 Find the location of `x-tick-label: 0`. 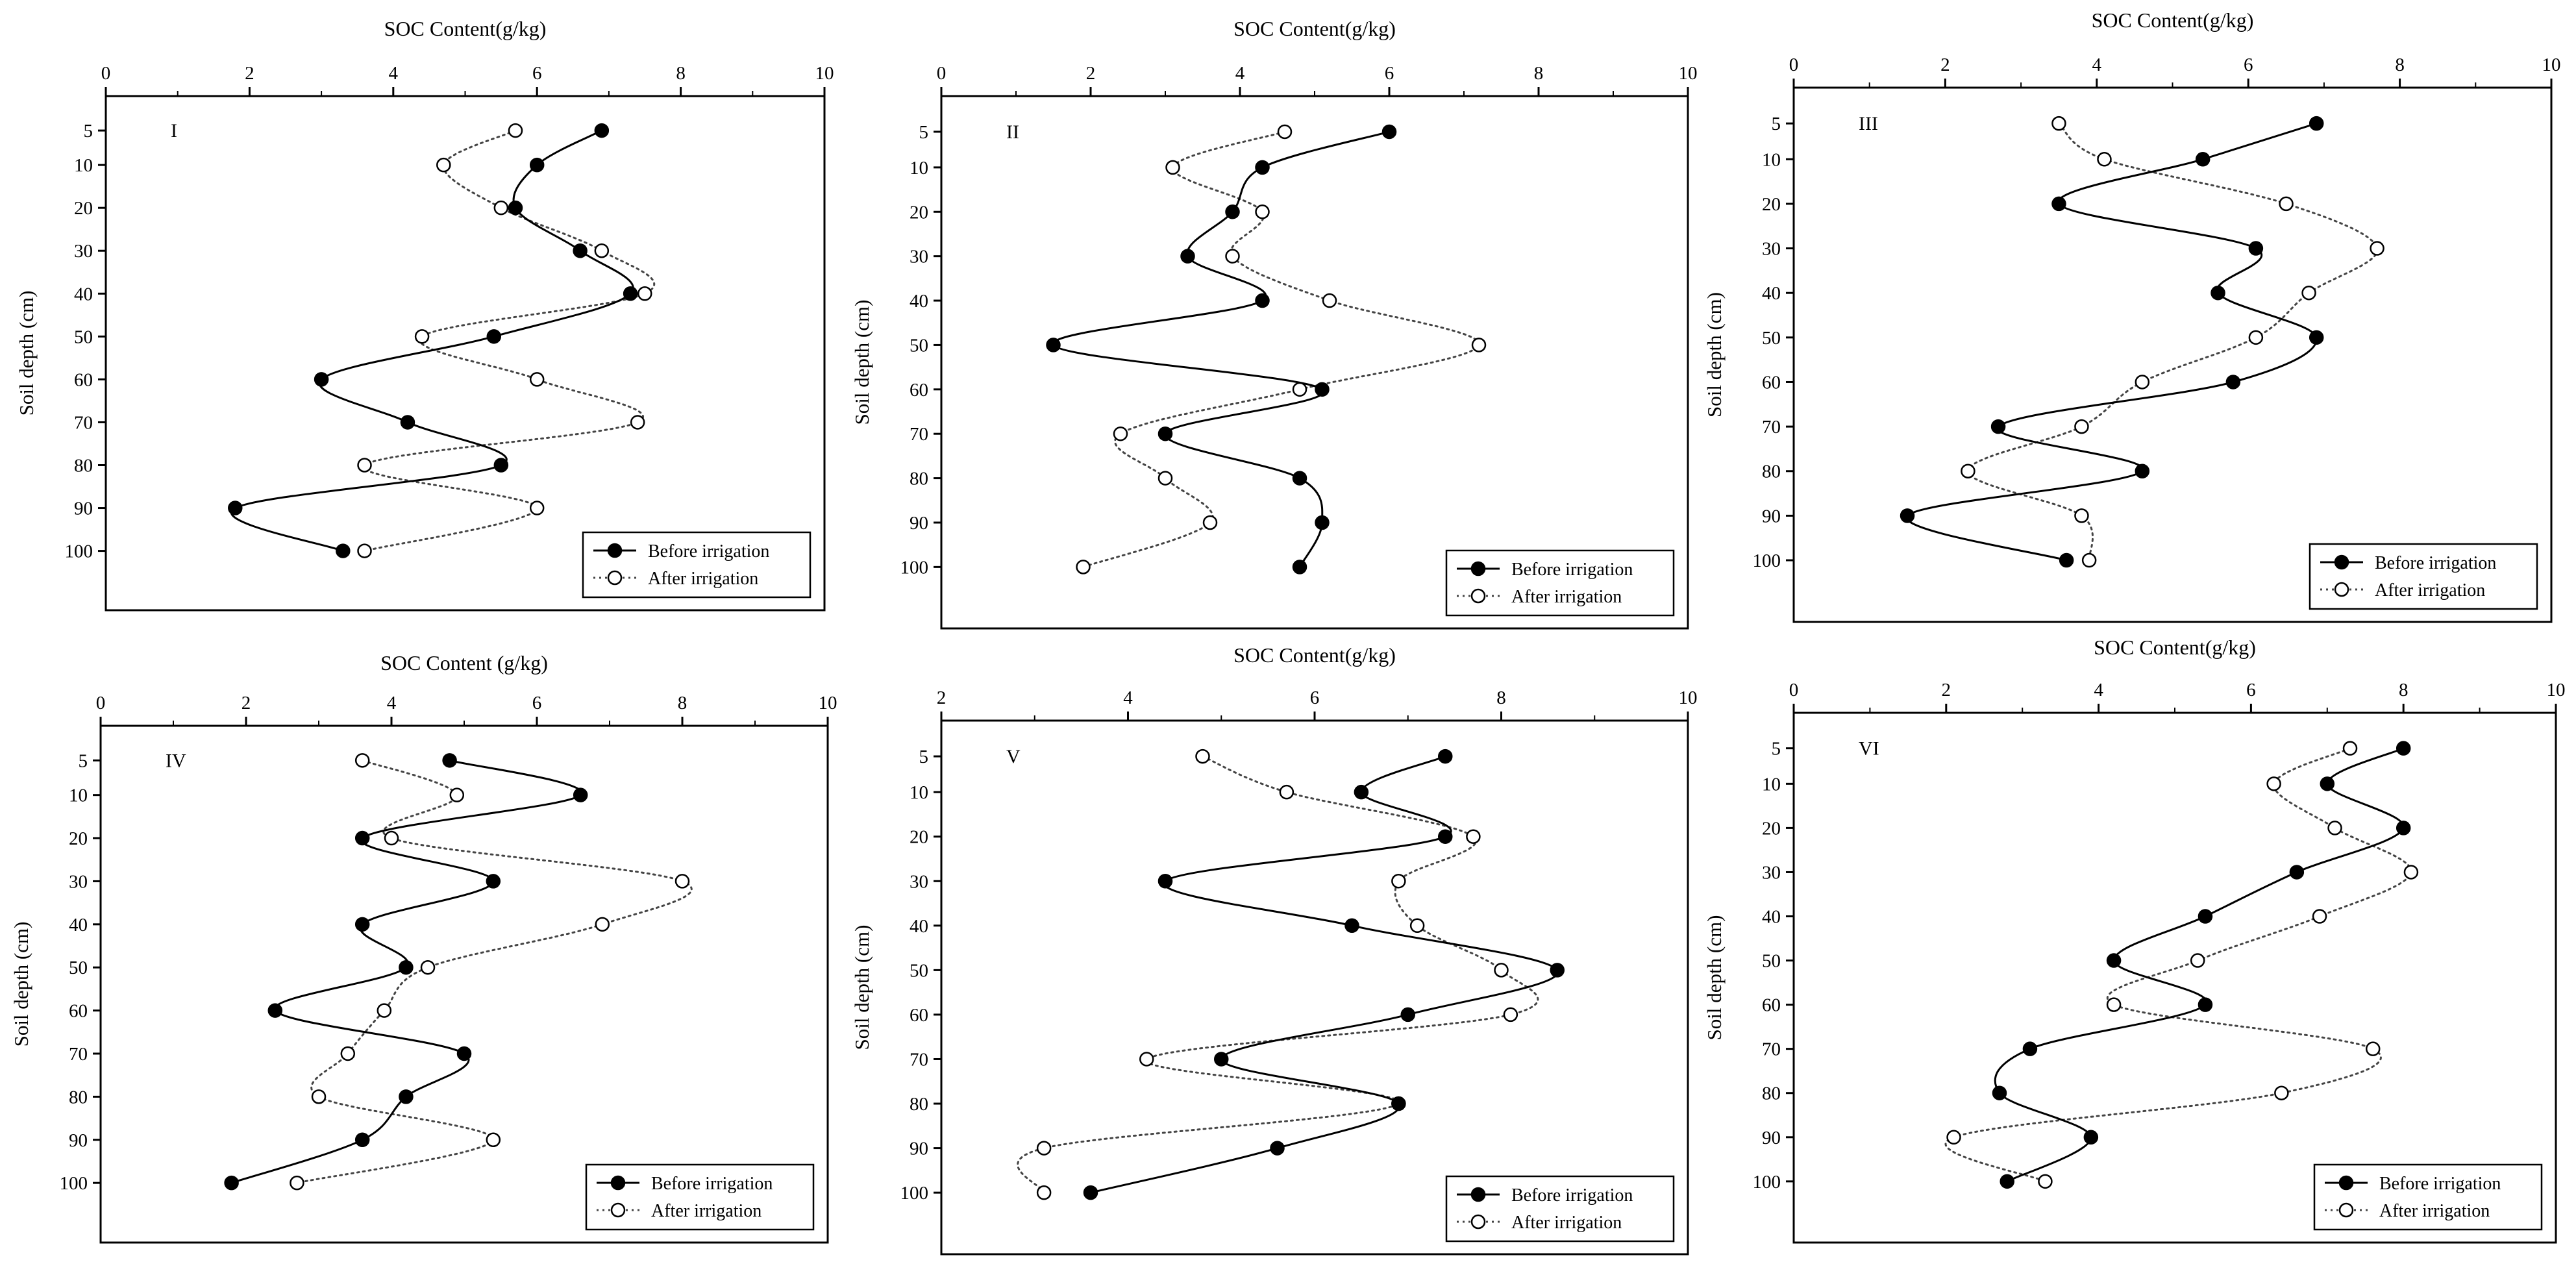

x-tick-label: 0 is located at coordinates (106, 73).